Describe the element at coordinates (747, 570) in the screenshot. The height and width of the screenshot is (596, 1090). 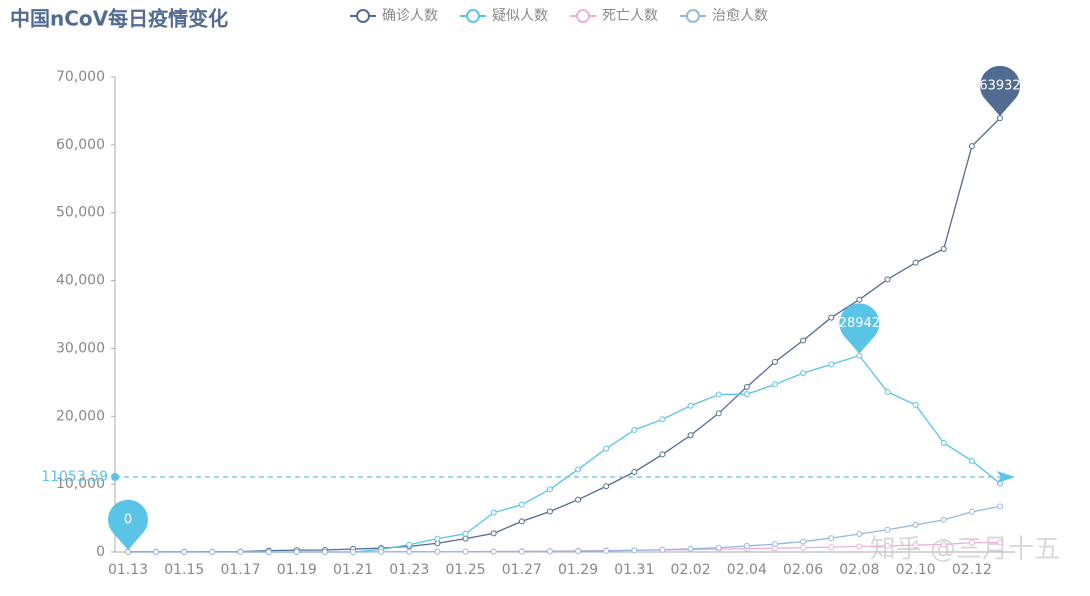
I see `x-tick-label: 02.04` at that location.